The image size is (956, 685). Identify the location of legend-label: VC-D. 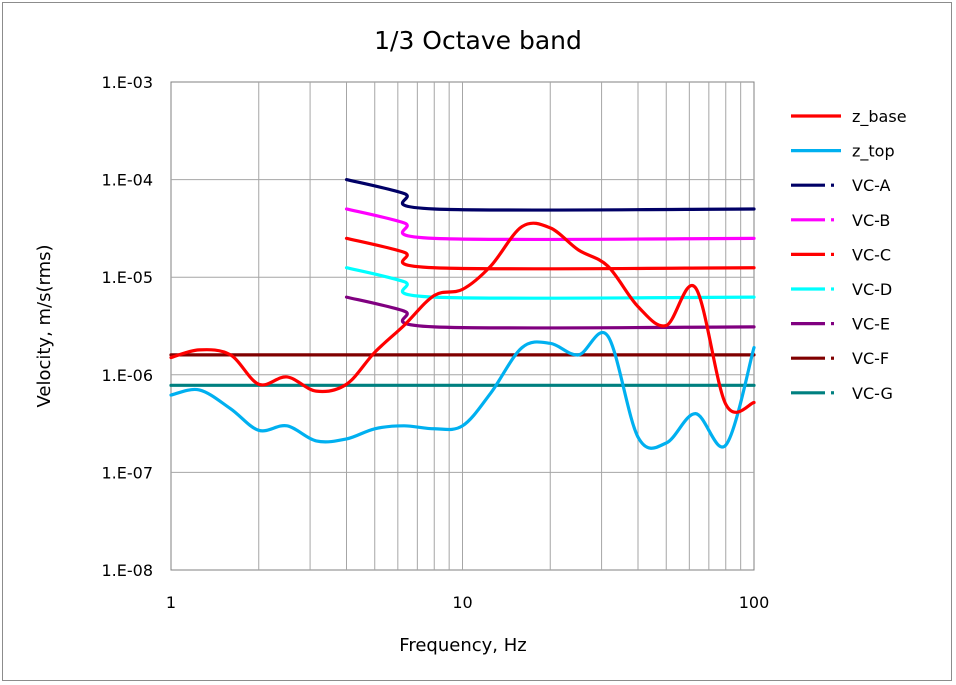
(872, 289).